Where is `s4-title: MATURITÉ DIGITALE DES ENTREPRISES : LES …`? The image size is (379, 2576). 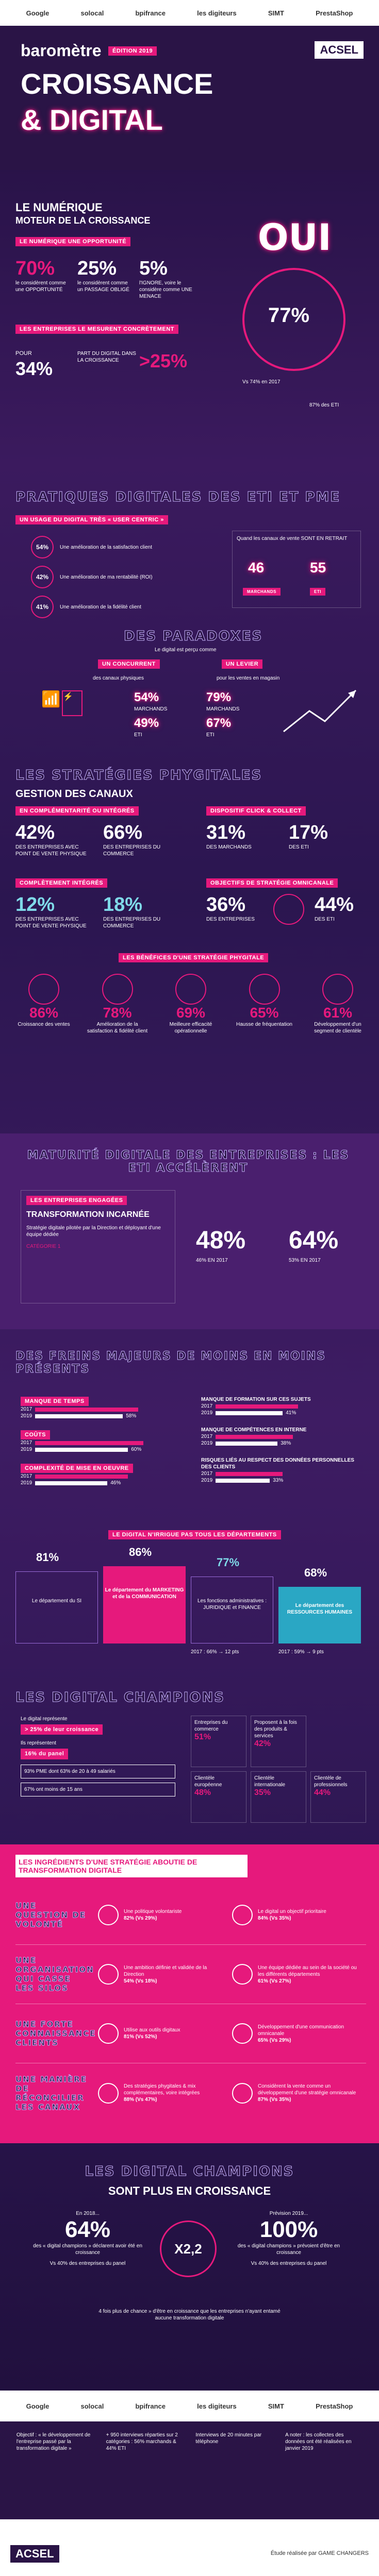
s4-title: MATURITÉ DIGITALE DES ENTREPRISES : LES … is located at coordinates (188, 1162).